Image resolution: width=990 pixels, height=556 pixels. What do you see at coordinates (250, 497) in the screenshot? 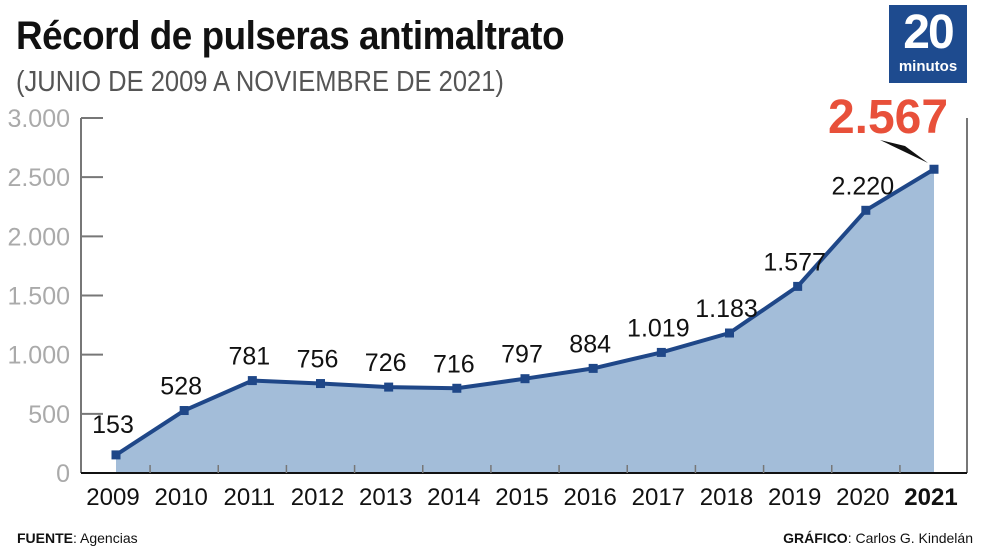
I see `x-tick-label: 2011` at bounding box center [250, 497].